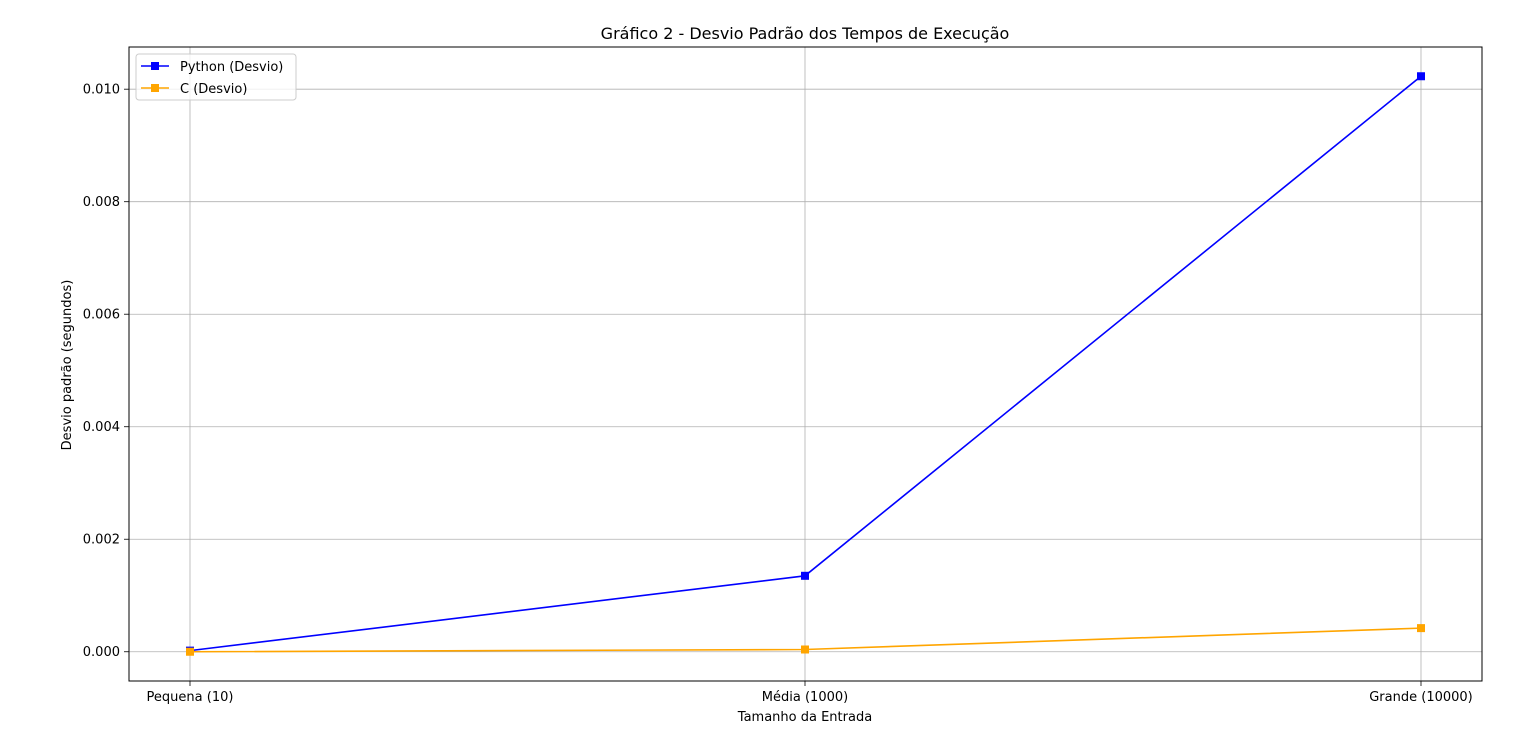  I want to click on y-axis-label: Desvio padrão (segundos), so click(67, 365).